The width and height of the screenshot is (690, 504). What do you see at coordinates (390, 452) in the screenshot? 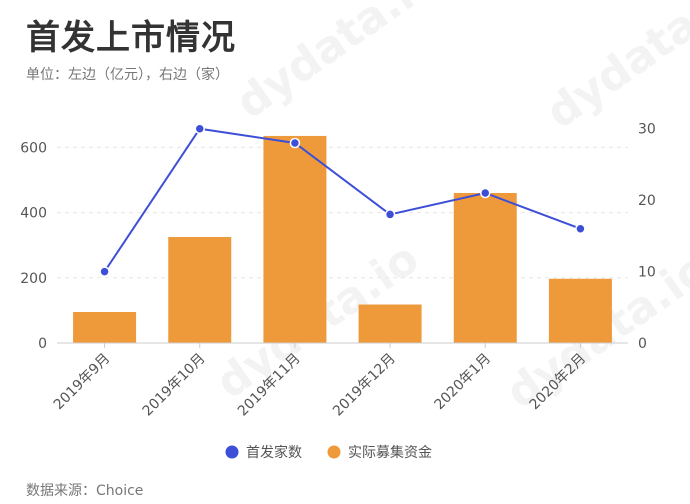
I see `legend-label: 实际募集资金` at bounding box center [390, 452].